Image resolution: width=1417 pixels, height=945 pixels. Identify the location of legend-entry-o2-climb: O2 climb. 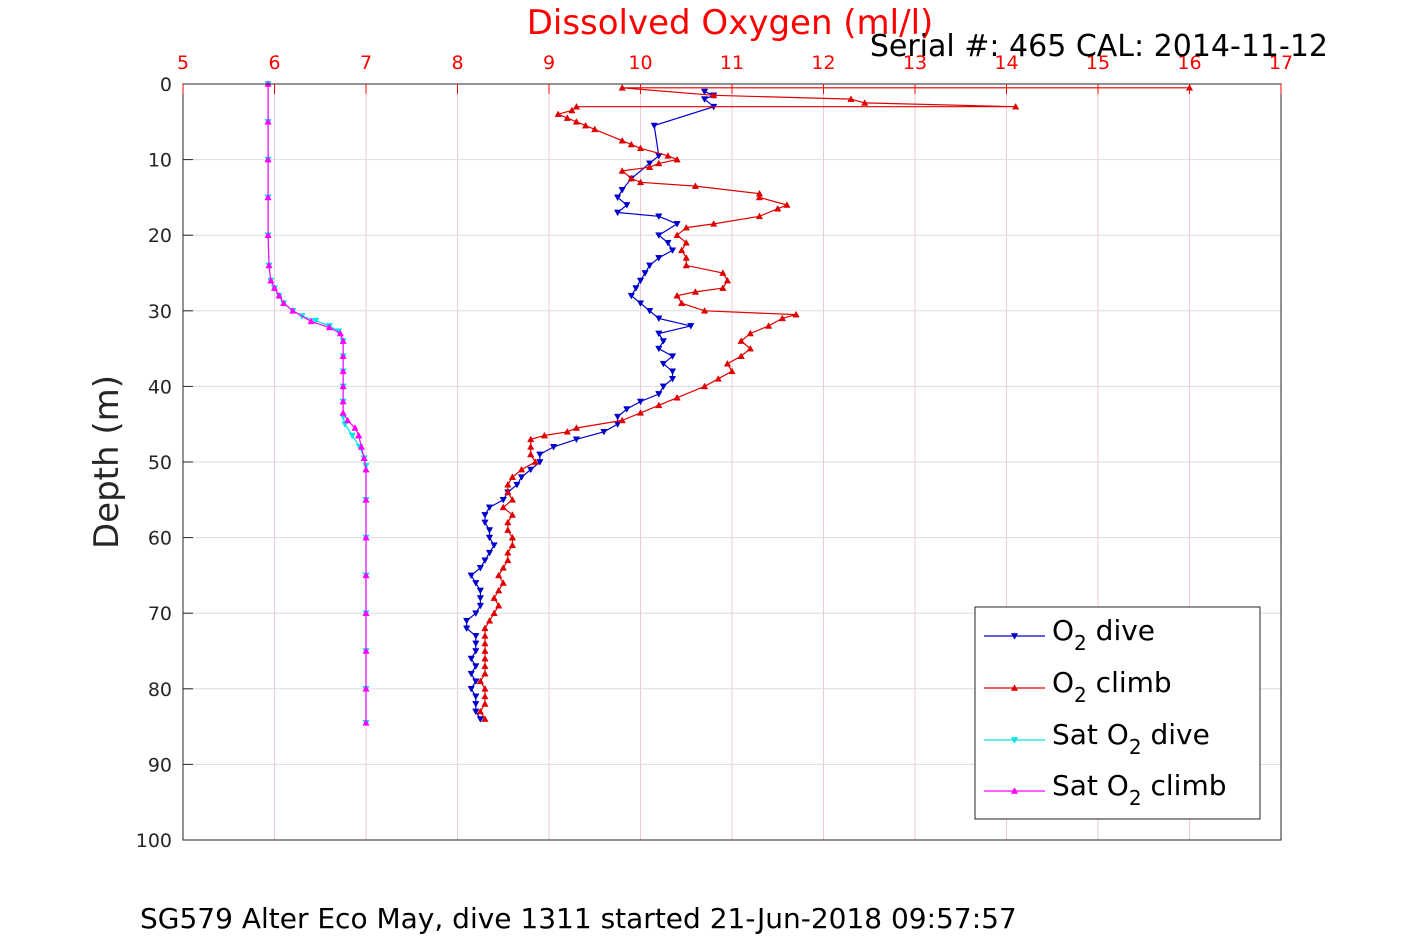
(1078, 686).